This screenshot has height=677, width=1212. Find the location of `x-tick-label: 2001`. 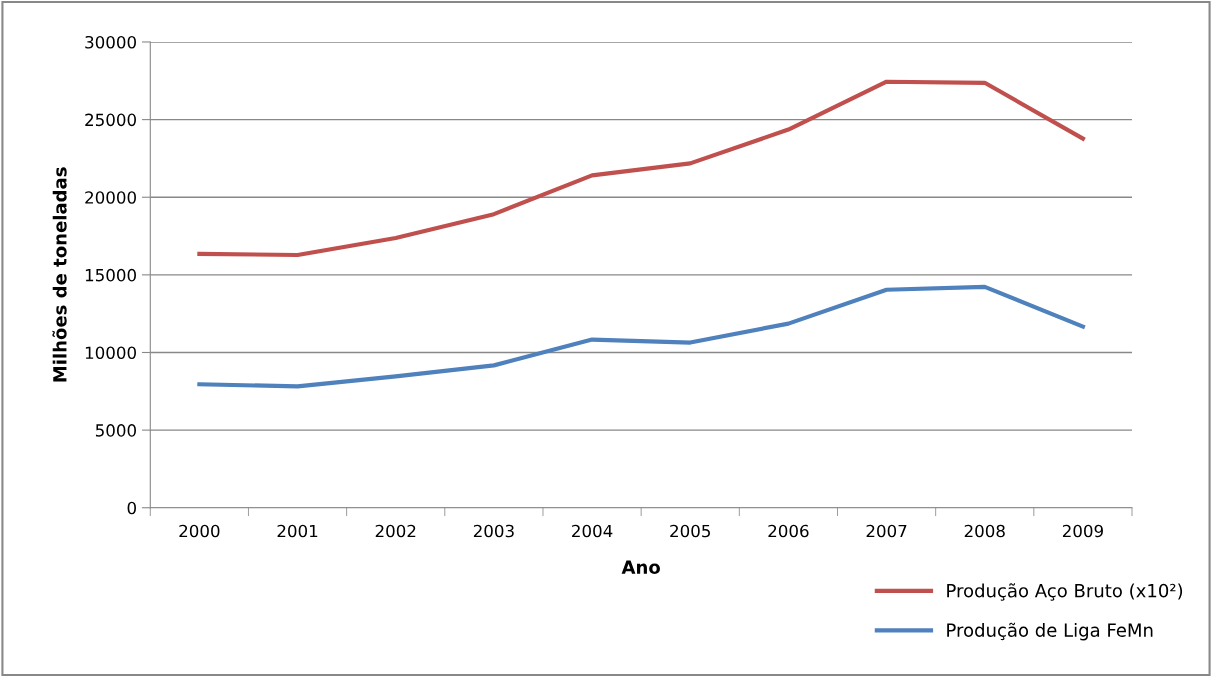

x-tick-label: 2001 is located at coordinates (297, 531).